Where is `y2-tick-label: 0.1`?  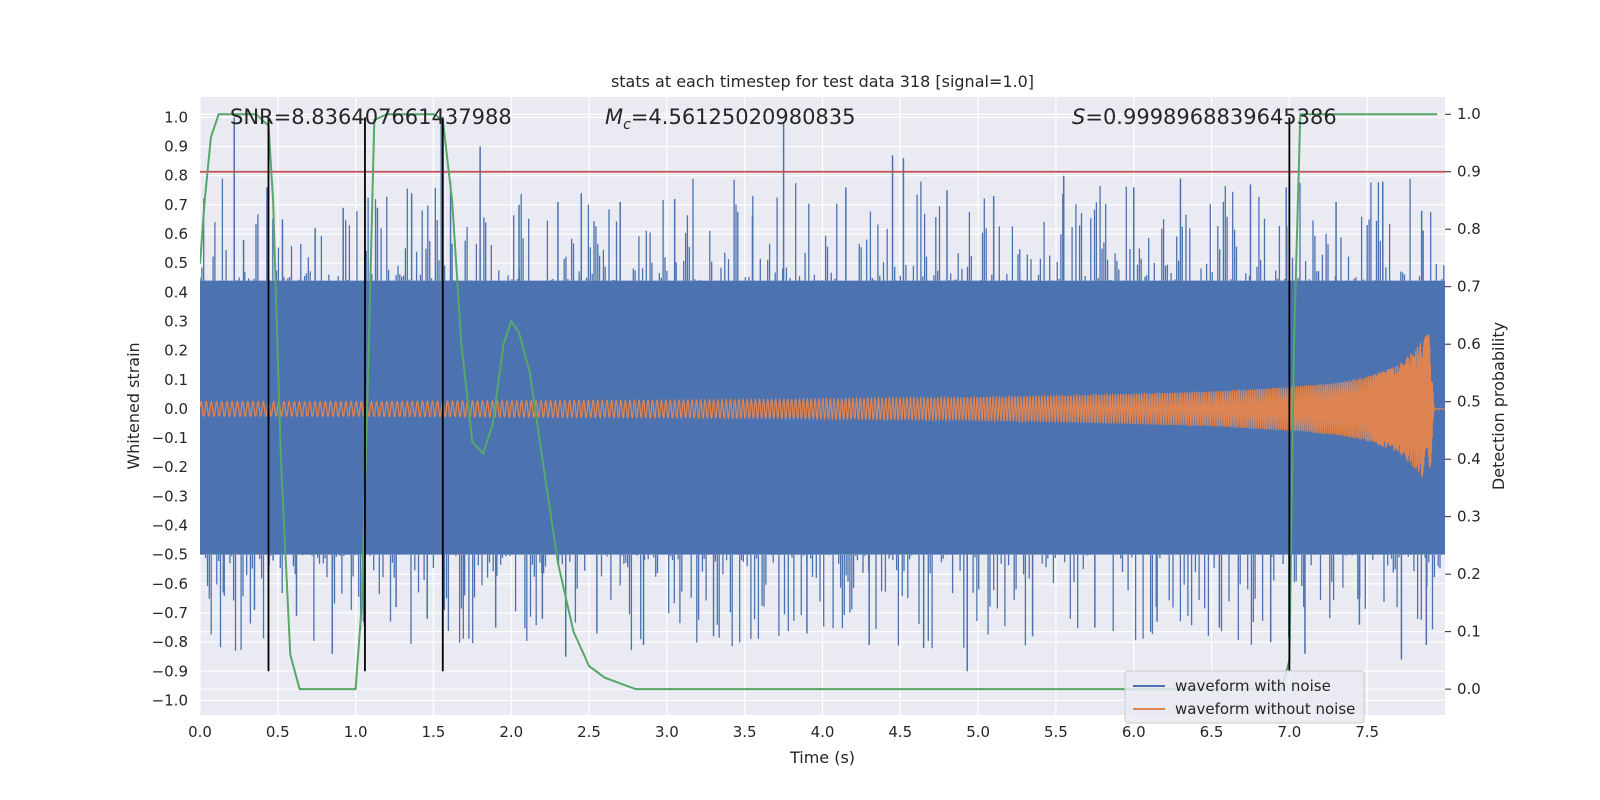
y2-tick-label: 0.1 is located at coordinates (1469, 632).